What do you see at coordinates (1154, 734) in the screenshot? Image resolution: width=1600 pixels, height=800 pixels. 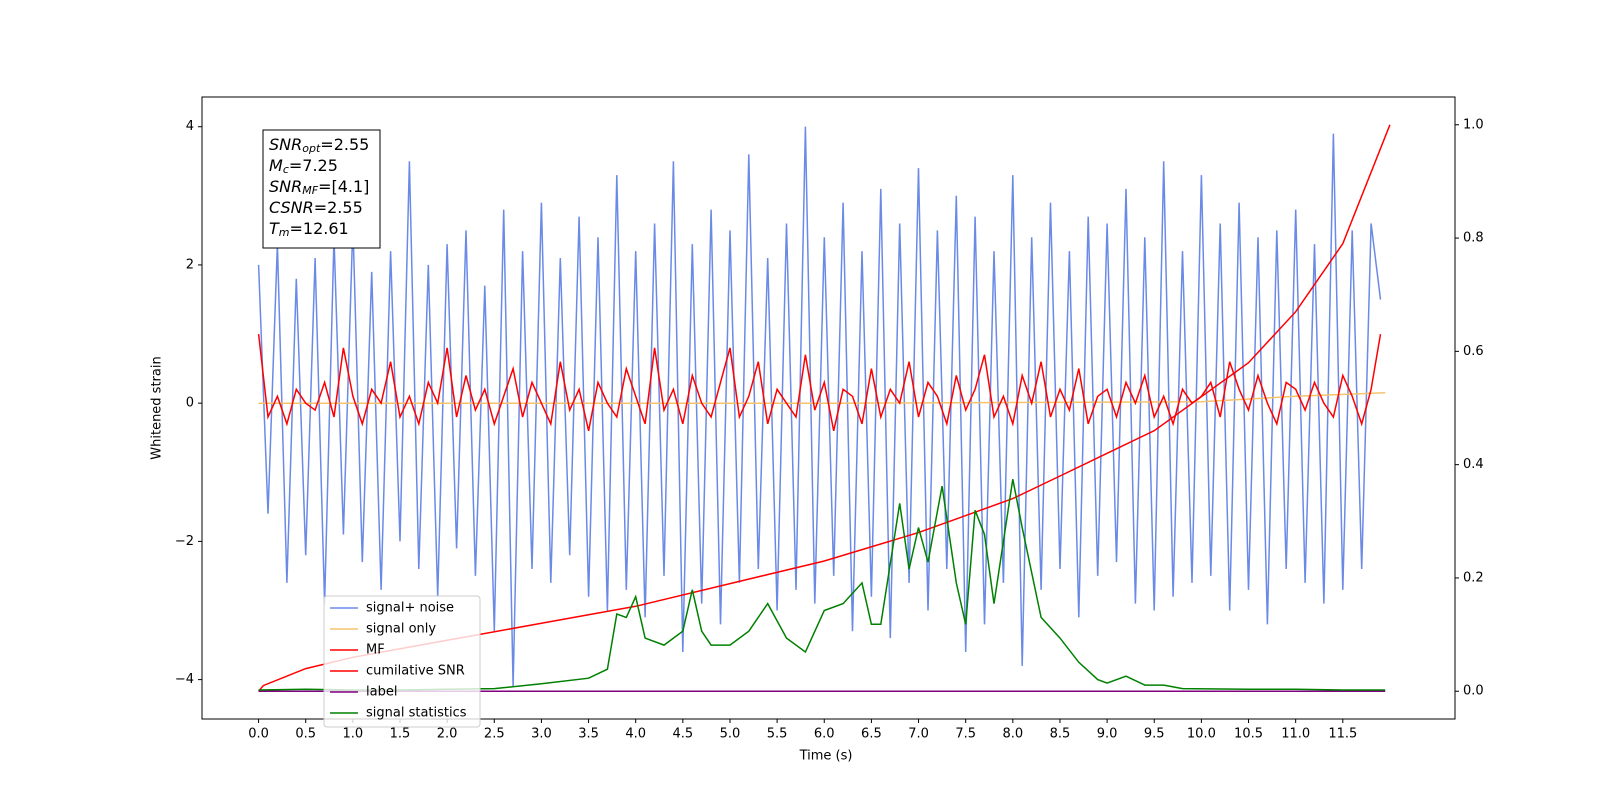 I see `x-tick-label: 9.5` at bounding box center [1154, 734].